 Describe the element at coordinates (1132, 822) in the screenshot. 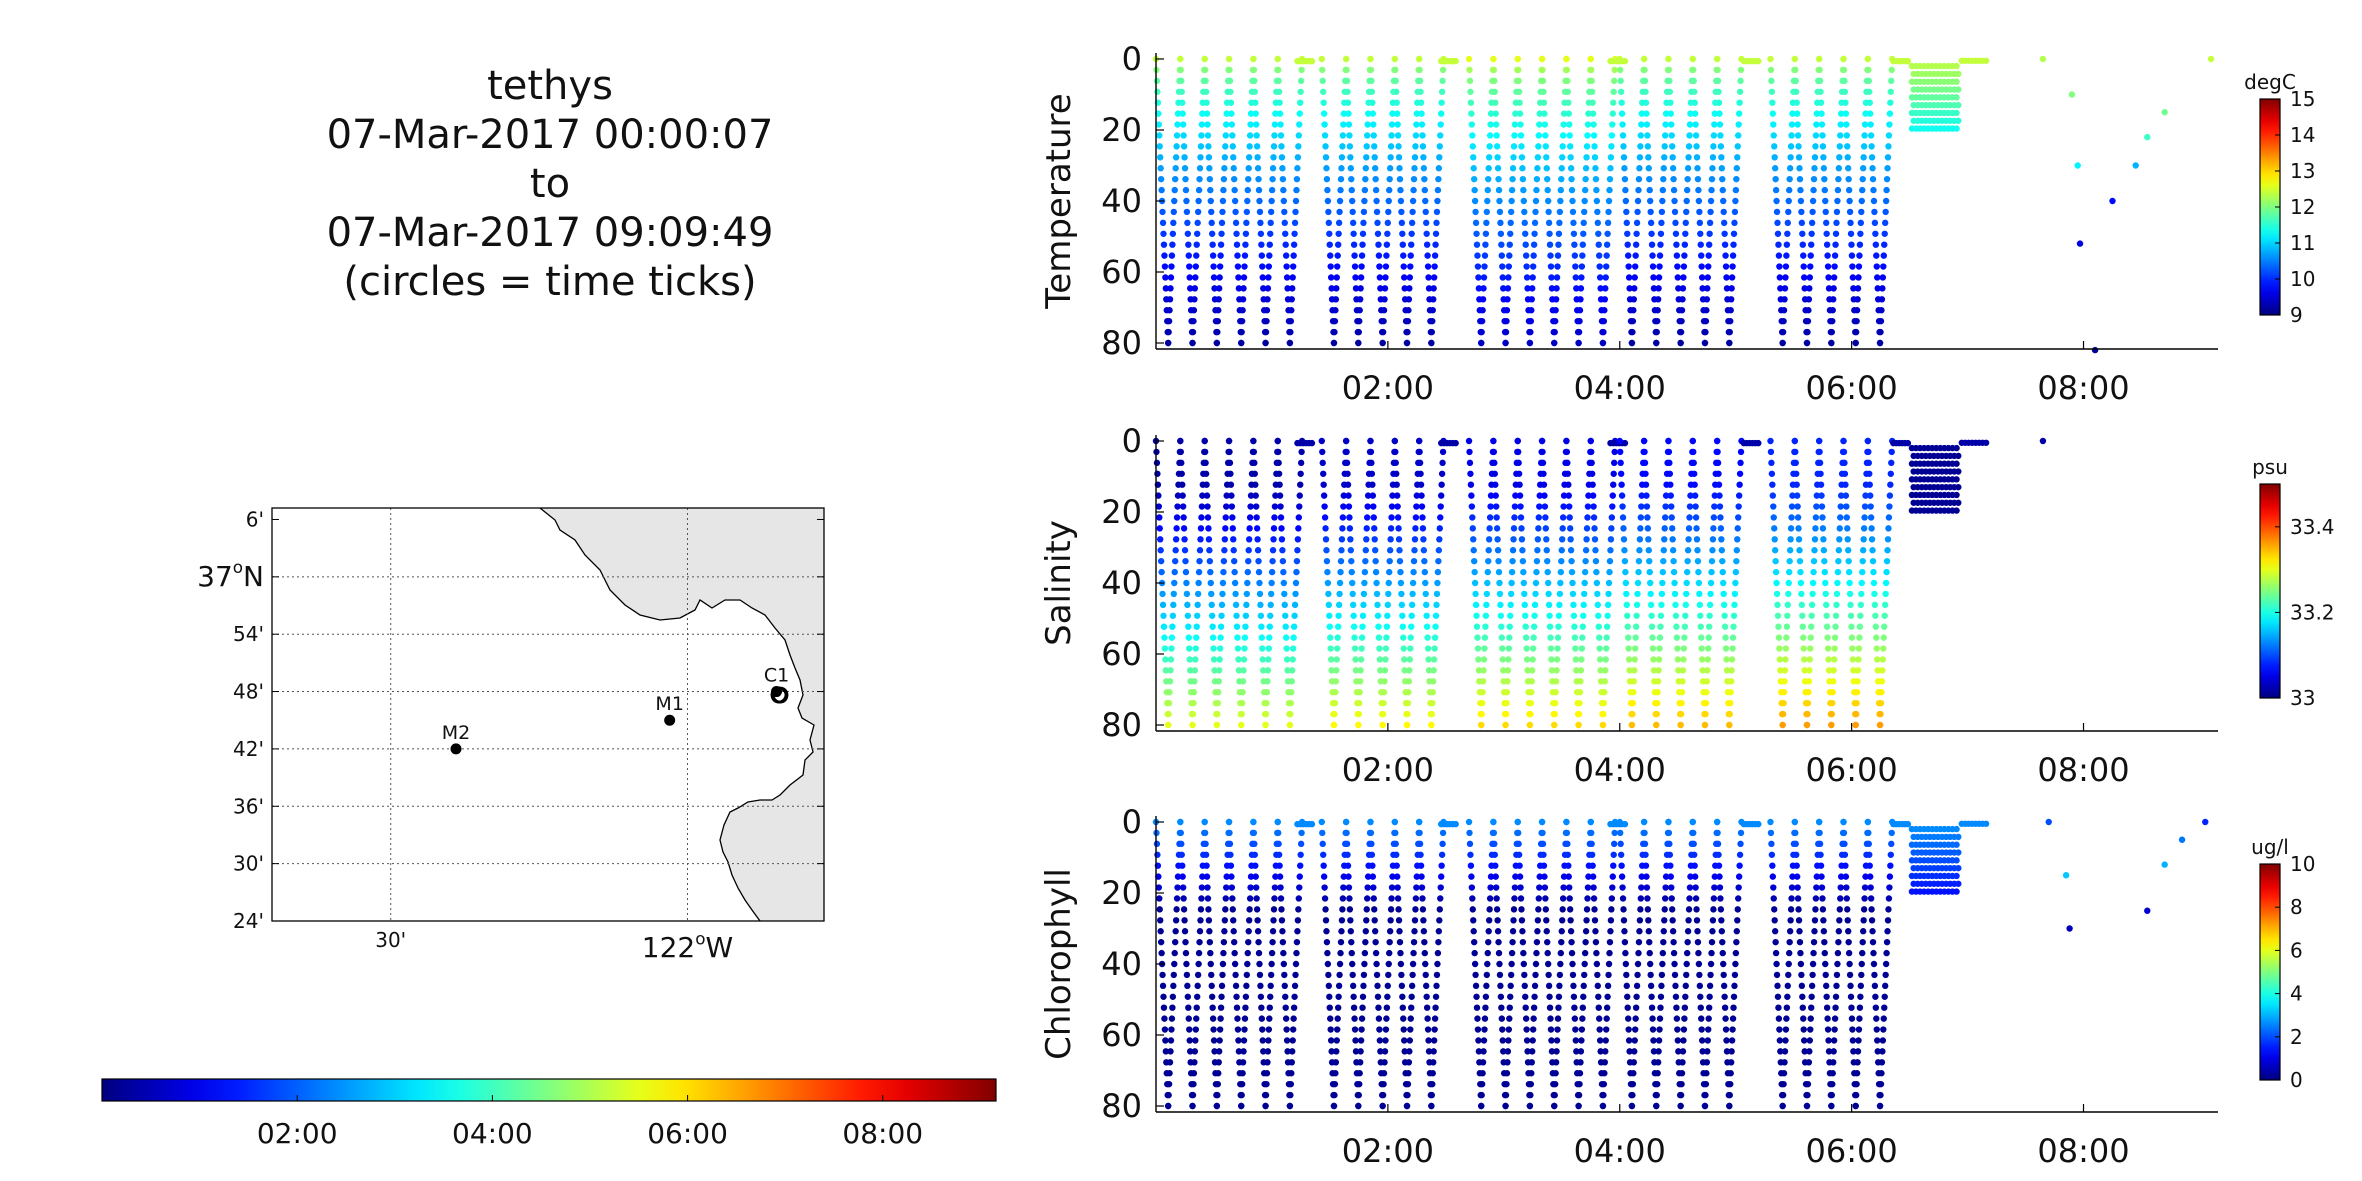

I see `y-tick-label: 0` at that location.